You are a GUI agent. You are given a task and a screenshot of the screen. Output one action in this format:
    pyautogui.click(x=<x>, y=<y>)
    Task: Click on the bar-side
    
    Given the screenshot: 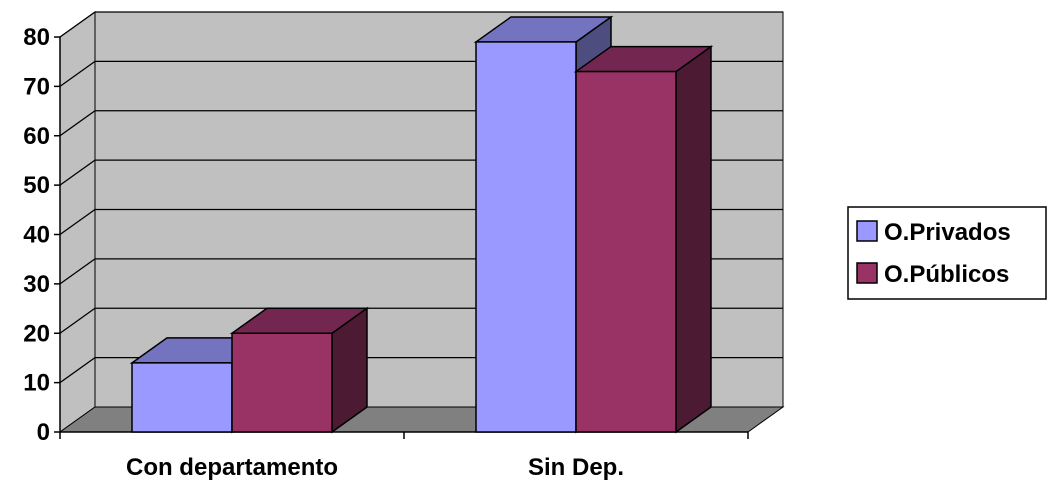 What is the action you would take?
    pyautogui.click(x=693, y=239)
    